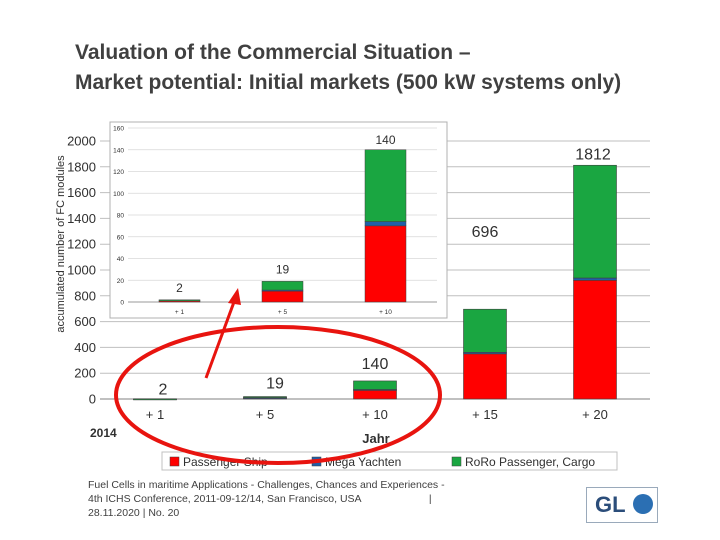 The height and width of the screenshot is (540, 720). What do you see at coordinates (385, 312) in the screenshot?
I see `inset-x-tick-label: + 10` at bounding box center [385, 312].